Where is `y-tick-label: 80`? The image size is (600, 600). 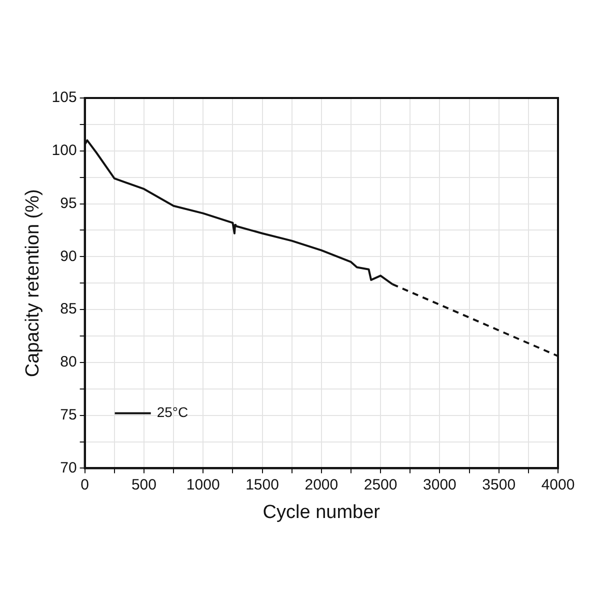
y-tick-label: 80 is located at coordinates (68, 362).